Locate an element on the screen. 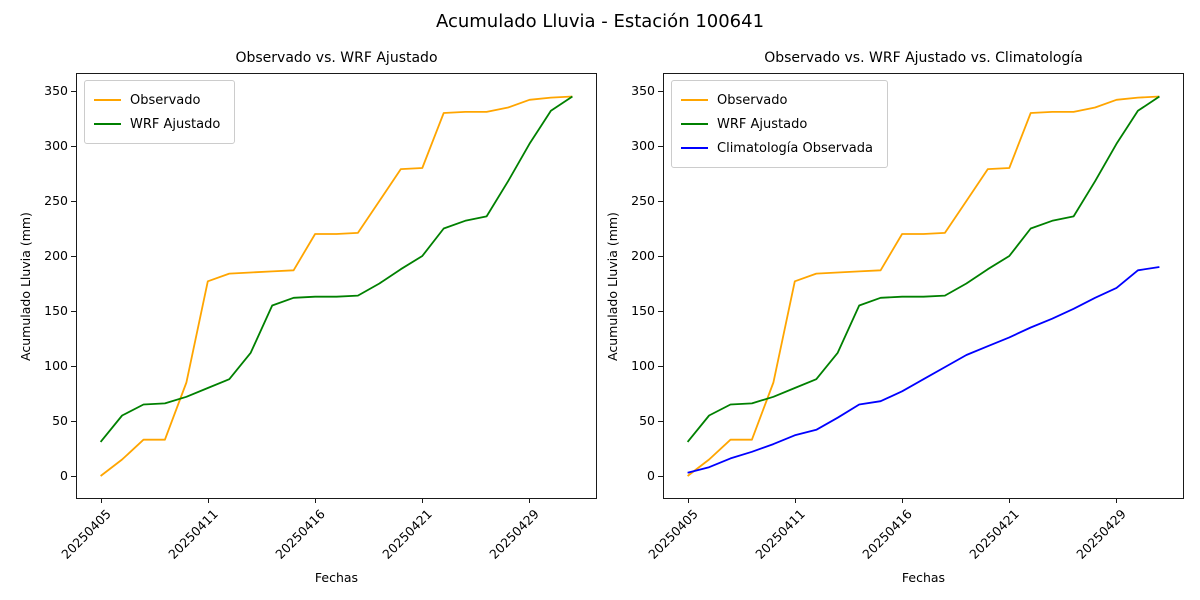 The height and width of the screenshot is (600, 1200). legend: Observado WRF Ajustado is located at coordinates (160, 112).